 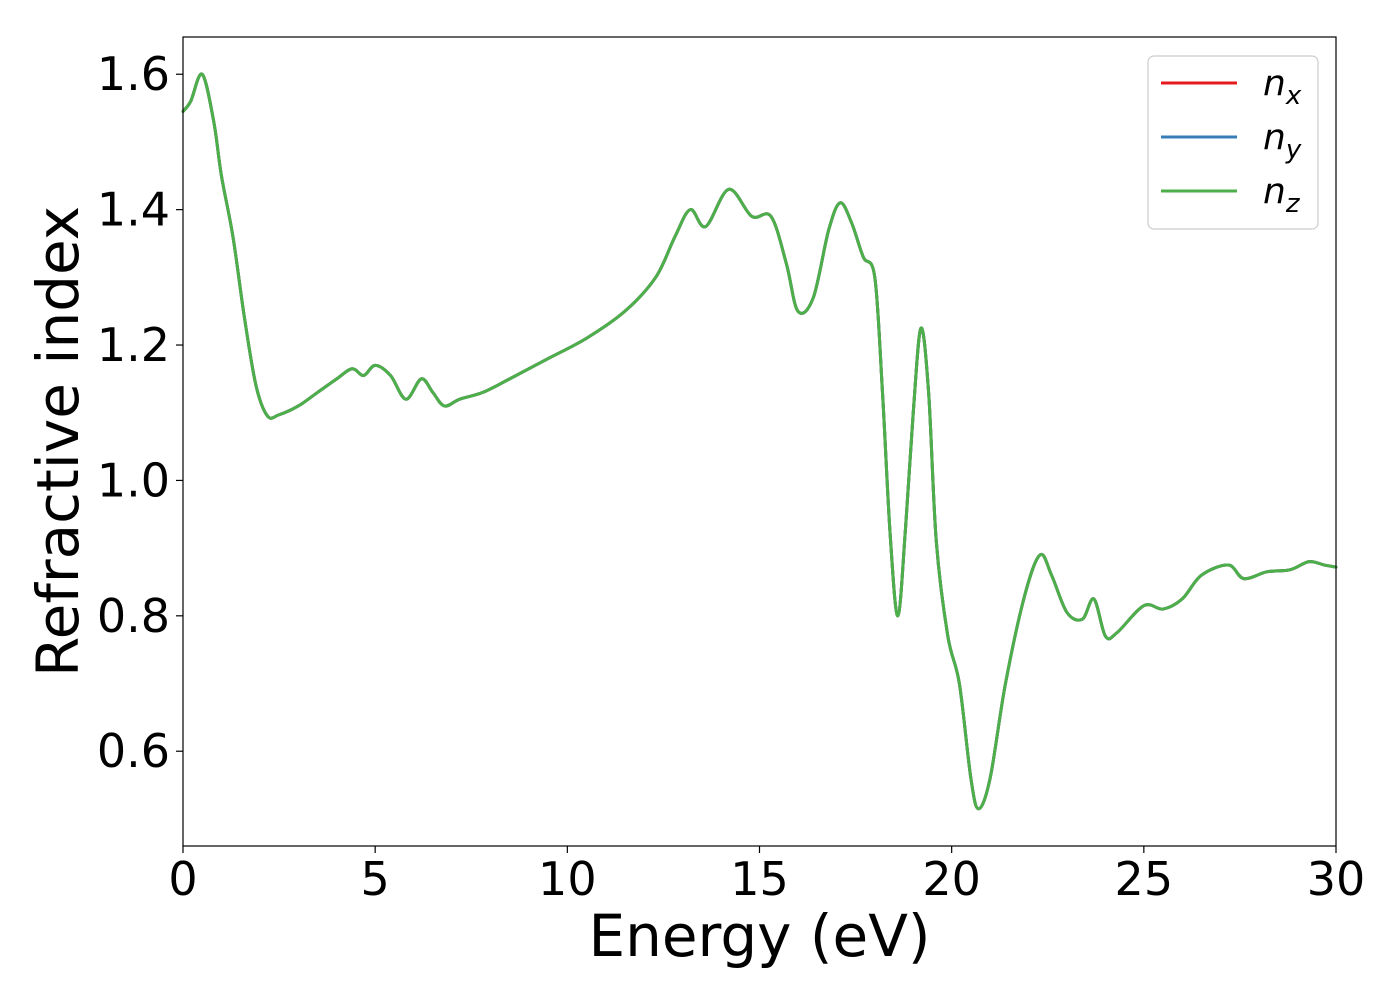 I want to click on x-tick-label: 30, so click(x=1336, y=879).